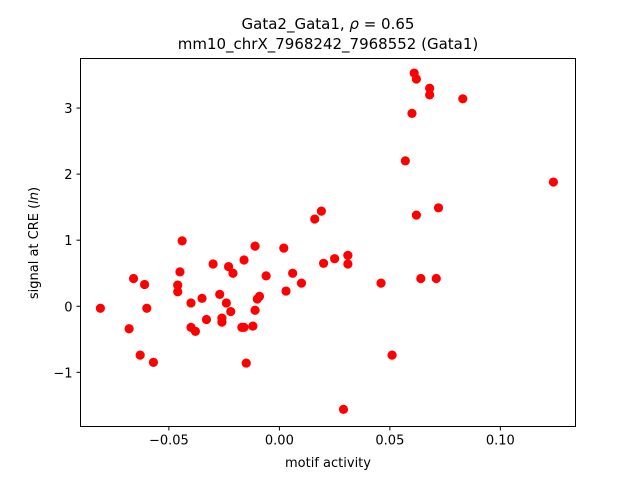 Image resolution: width=640 pixels, height=480 pixels. What do you see at coordinates (68, 109) in the screenshot?
I see `y-tick-label: 3` at bounding box center [68, 109].